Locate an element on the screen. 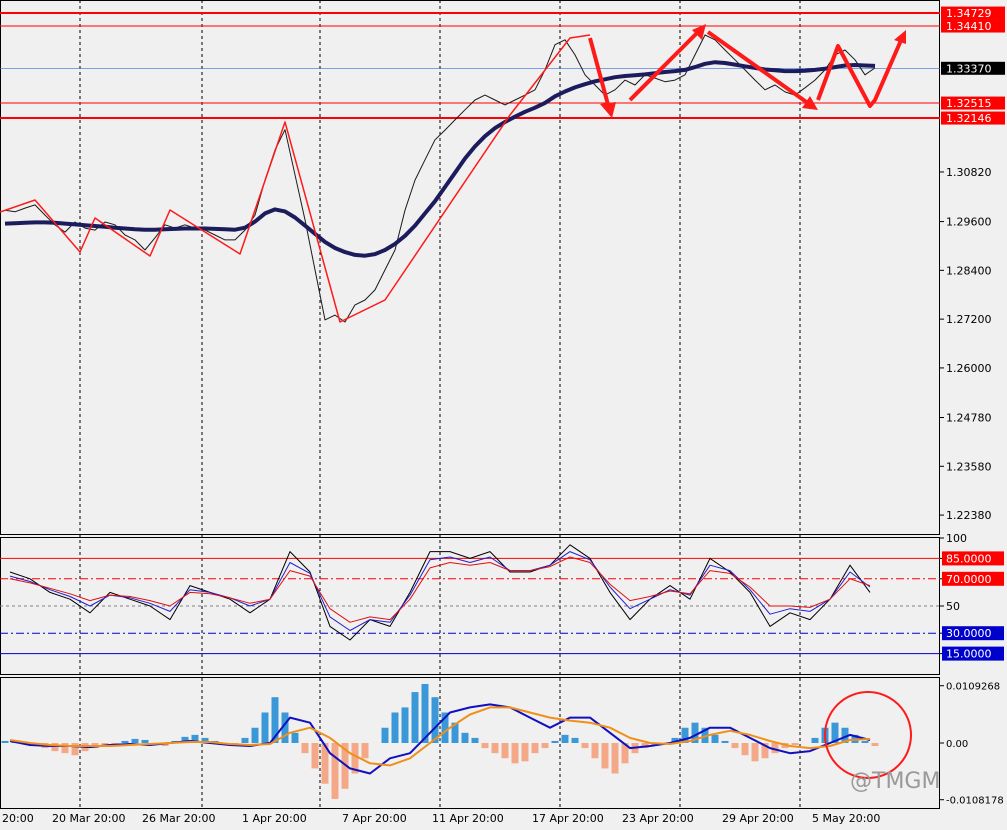 The image size is (1007, 830). x-tick-label: 7 Apr 20:00 is located at coordinates (374, 818).